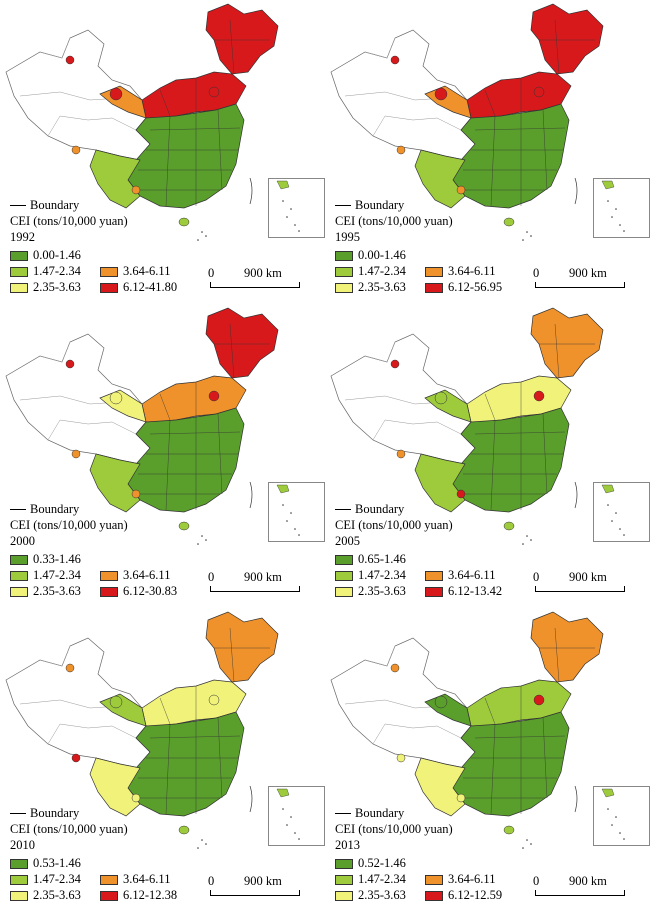  I want to click on legend-class-1: 0.52-1.46, so click(370, 863).